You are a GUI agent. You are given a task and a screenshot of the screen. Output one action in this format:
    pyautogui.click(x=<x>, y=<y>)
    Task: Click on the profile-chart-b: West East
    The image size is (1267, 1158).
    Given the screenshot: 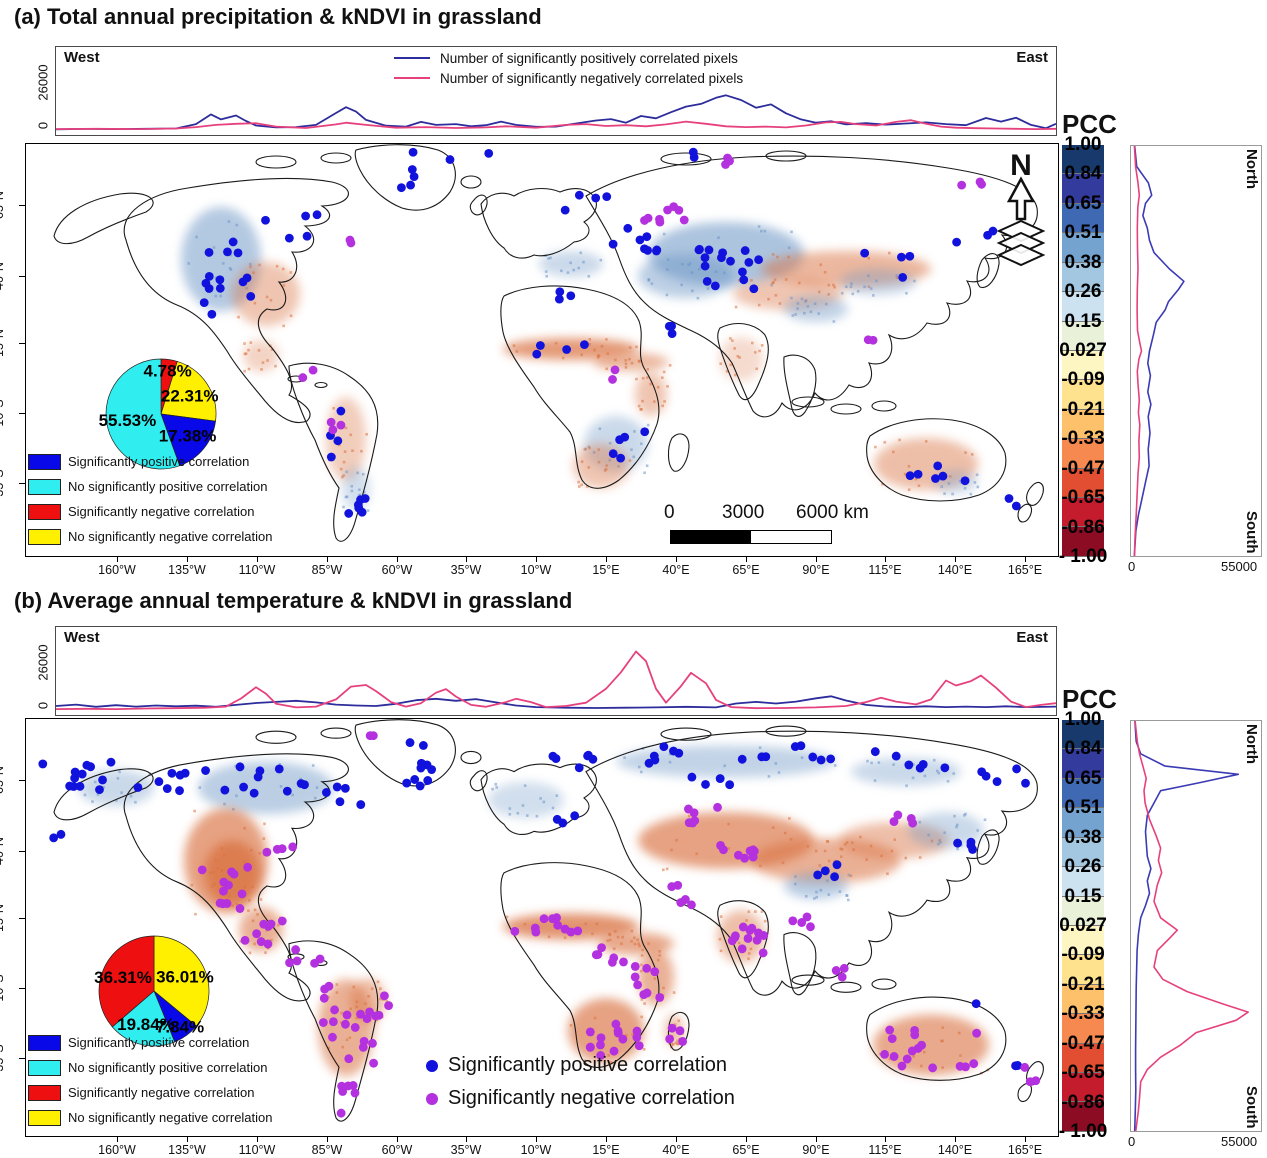 What is the action you would take?
    pyautogui.click(x=556, y=671)
    